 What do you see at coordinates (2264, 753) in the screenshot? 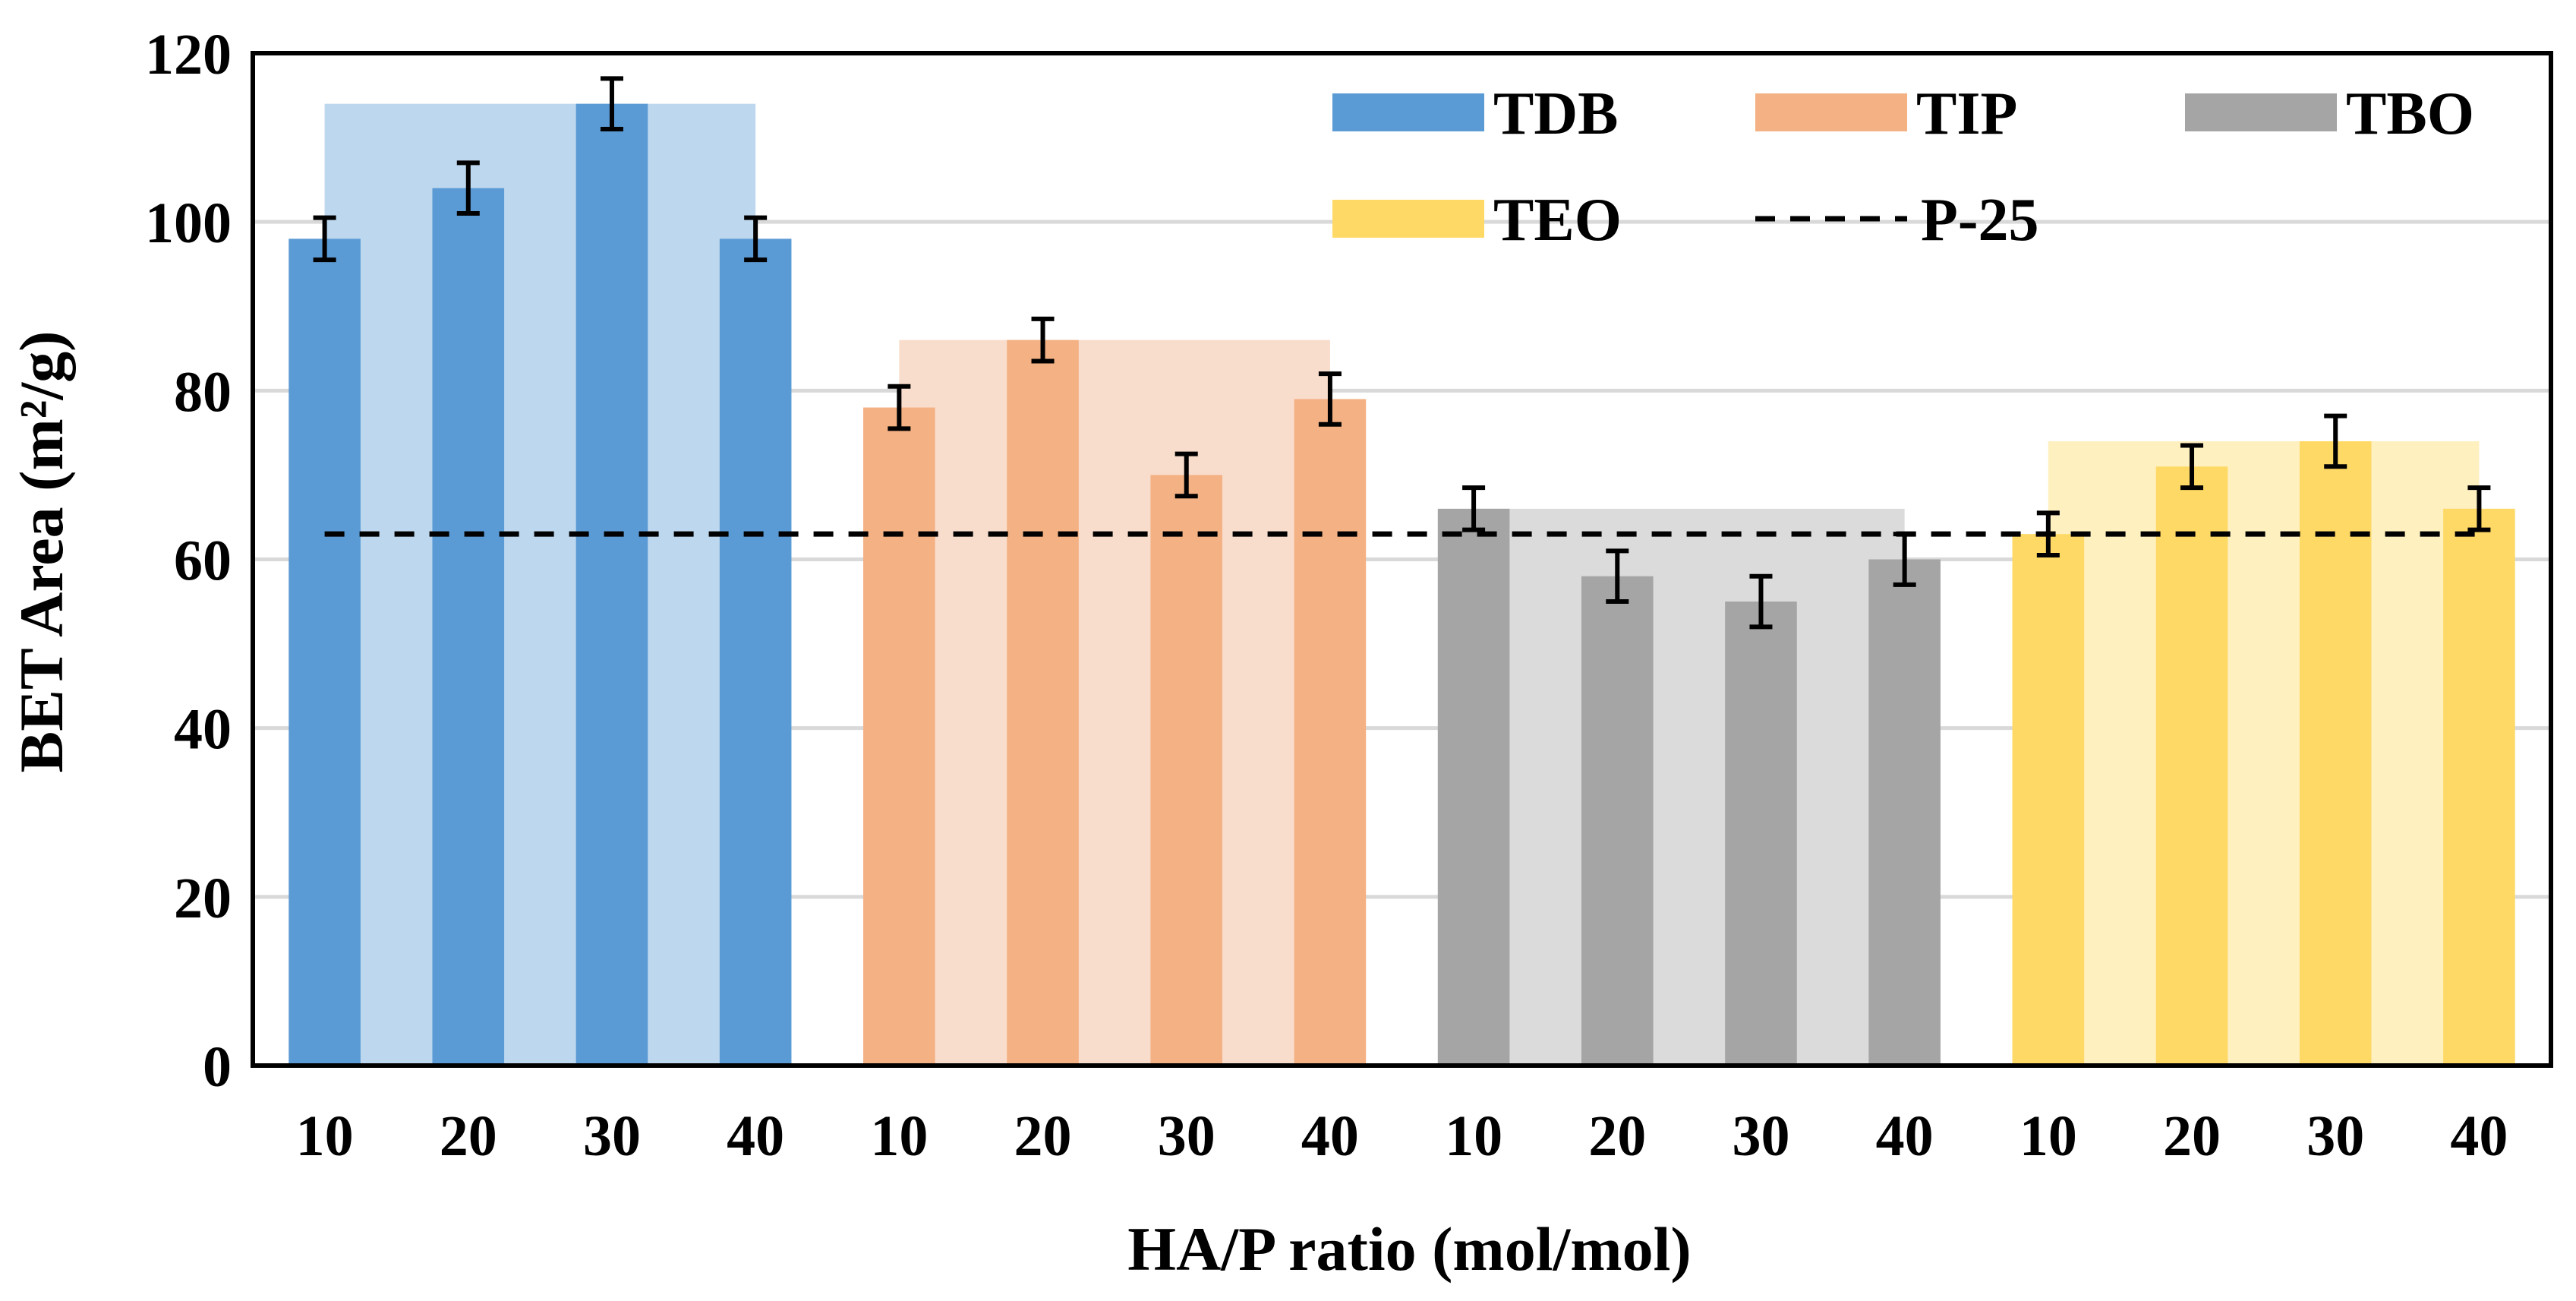
I see `group-shade-teo` at bounding box center [2264, 753].